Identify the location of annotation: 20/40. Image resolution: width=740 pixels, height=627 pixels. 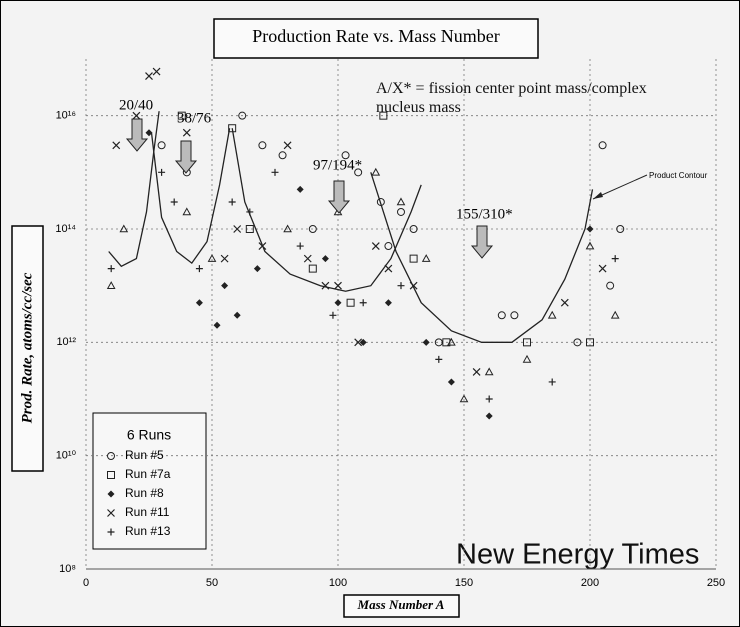
(136, 105).